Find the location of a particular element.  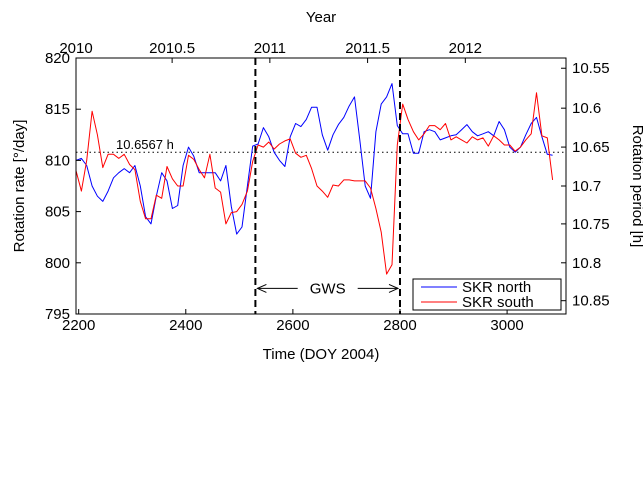

legend: SKR north SKR south is located at coordinates (487, 295).